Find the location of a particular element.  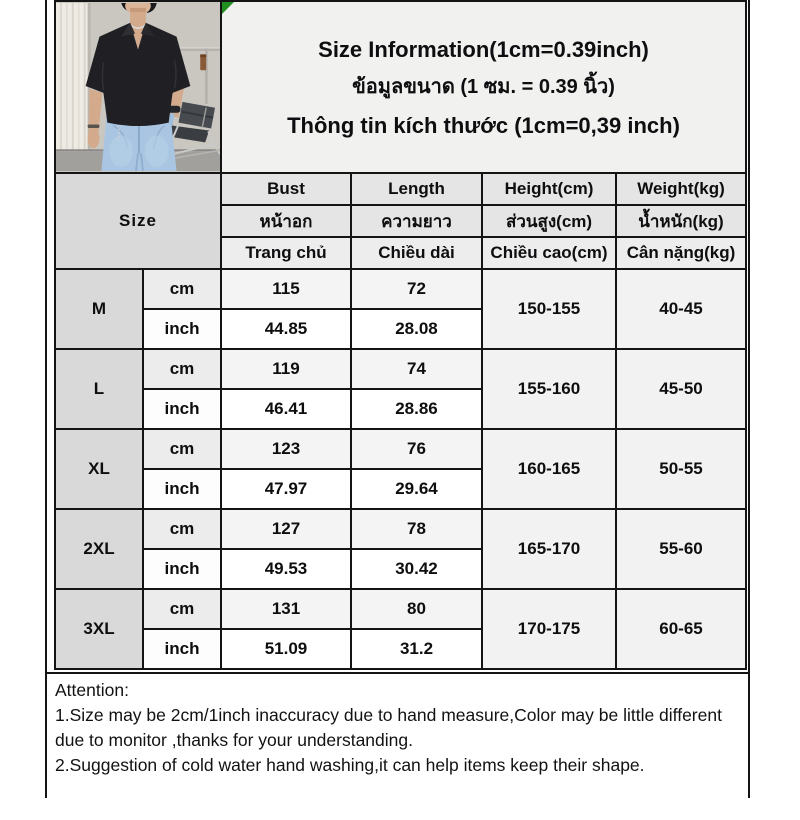

title-thai: ข้อมูลขนาด (1 ซม. = 0.39 นิ้ว) is located at coordinates (483, 86).